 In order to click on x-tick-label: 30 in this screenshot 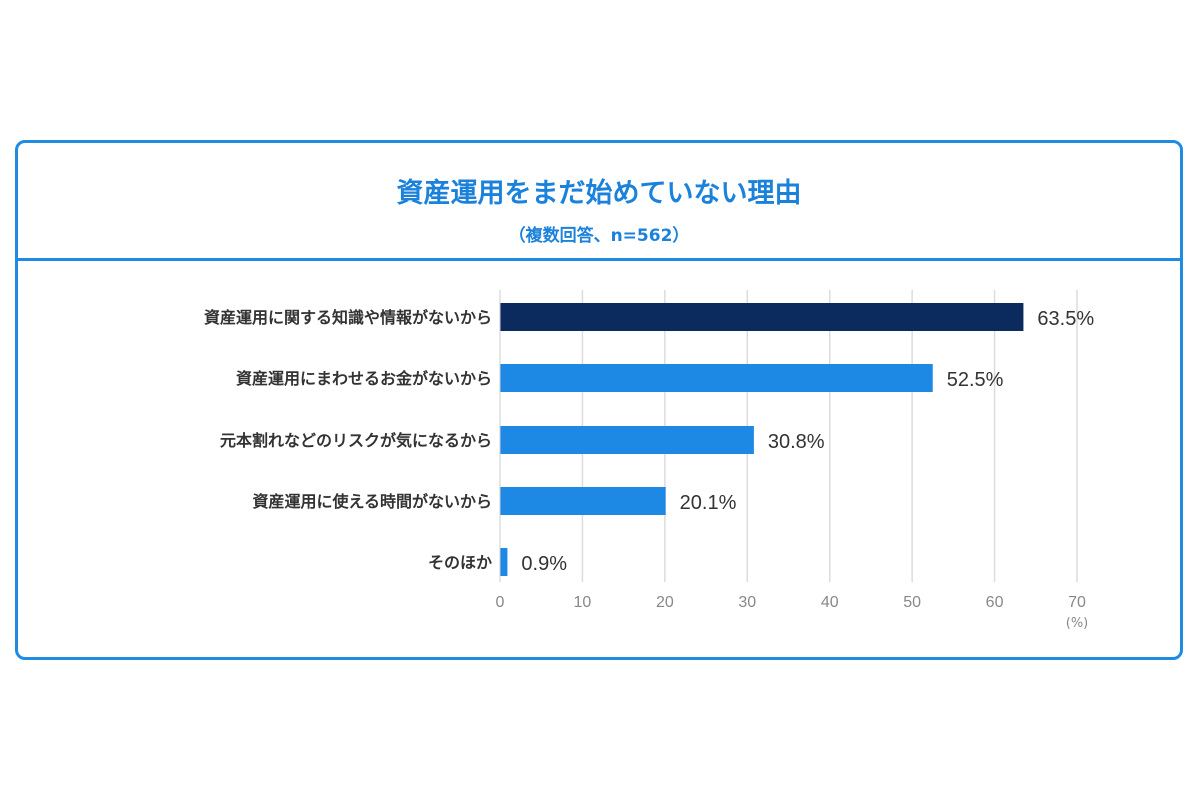, I will do `click(747, 602)`.